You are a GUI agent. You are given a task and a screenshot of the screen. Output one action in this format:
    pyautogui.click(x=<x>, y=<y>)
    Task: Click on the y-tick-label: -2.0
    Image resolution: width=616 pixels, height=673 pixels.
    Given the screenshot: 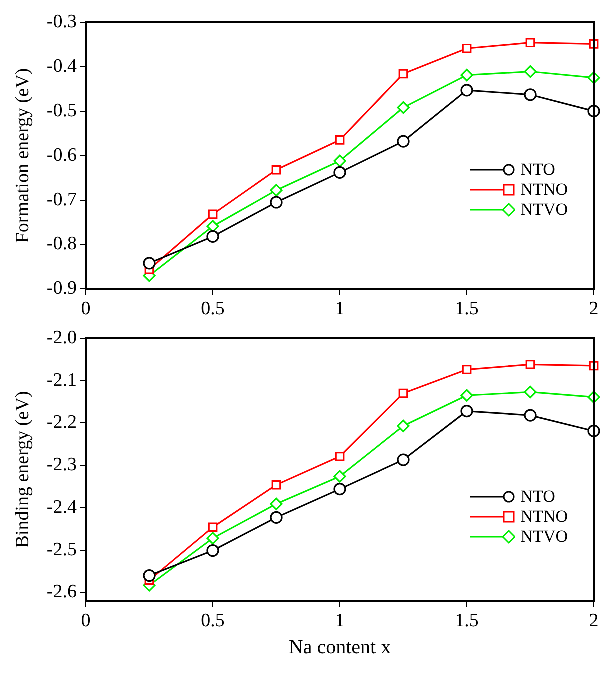 What is the action you would take?
    pyautogui.click(x=61, y=337)
    